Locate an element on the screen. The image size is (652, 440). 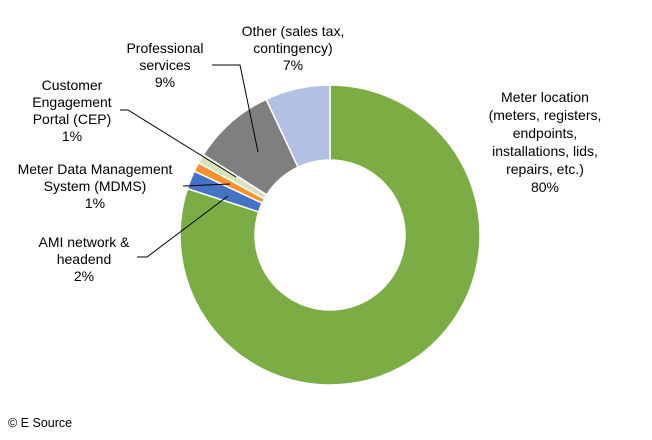
leader-line-professional is located at coordinates (235, 108).